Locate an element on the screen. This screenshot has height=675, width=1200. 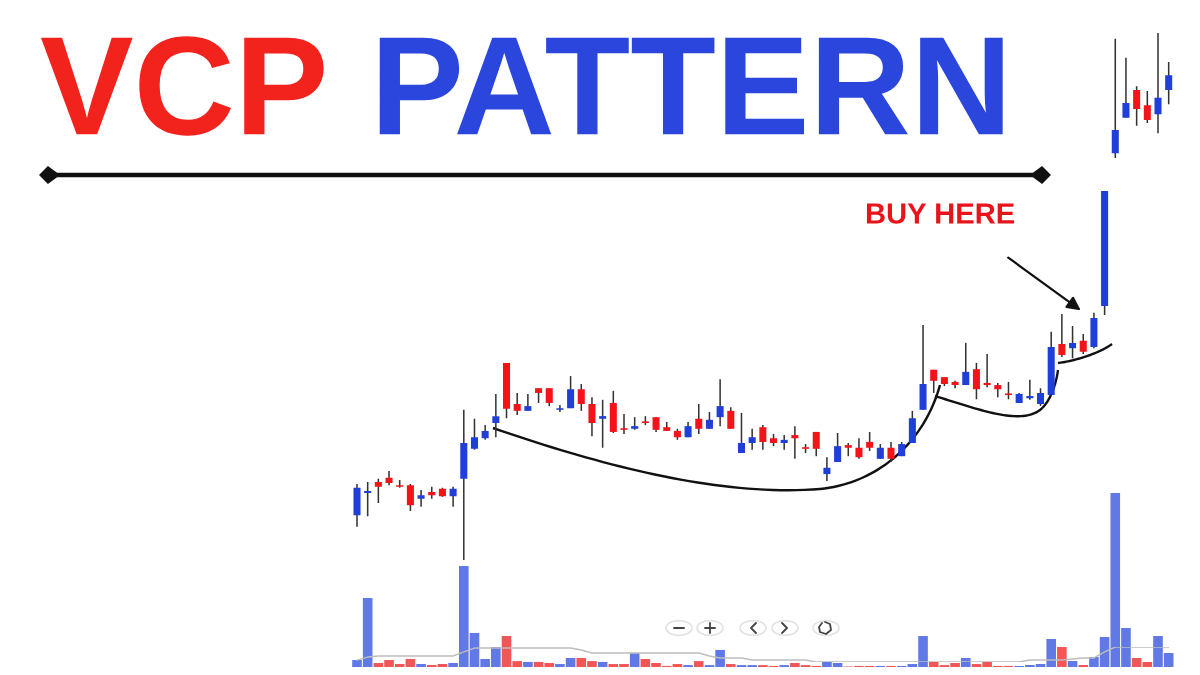
chart-title: VCP PATTERN is located at coordinates (521, 86).